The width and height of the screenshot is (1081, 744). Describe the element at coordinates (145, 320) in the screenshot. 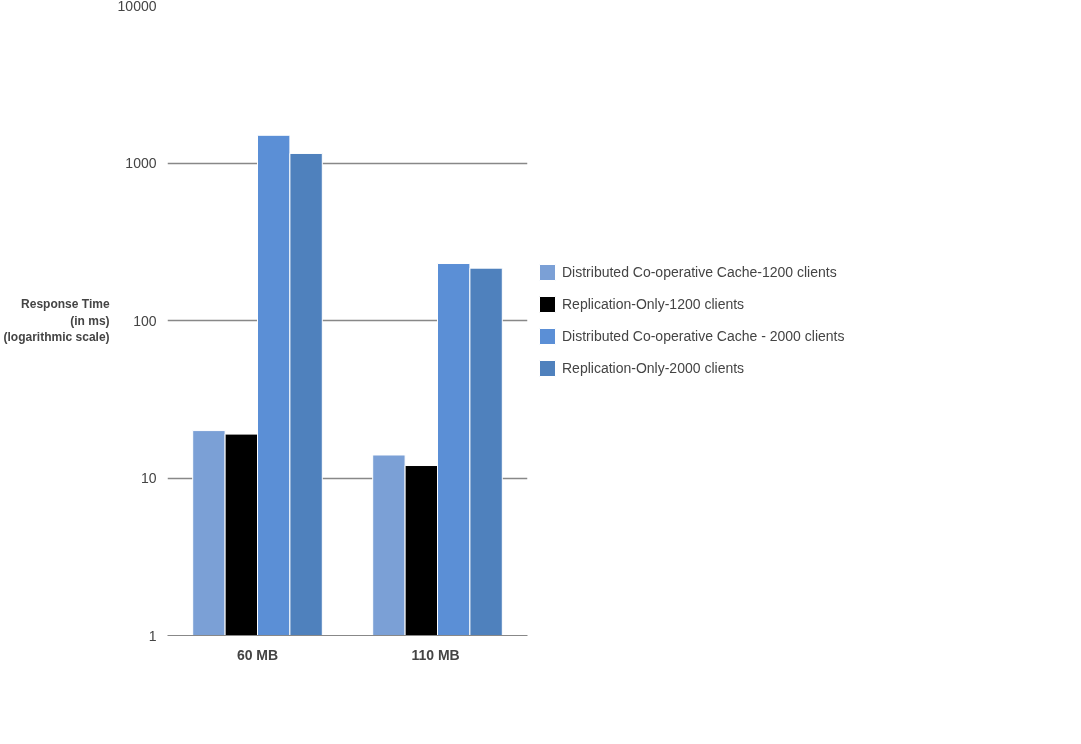

I see `y-tick-label: 100` at that location.